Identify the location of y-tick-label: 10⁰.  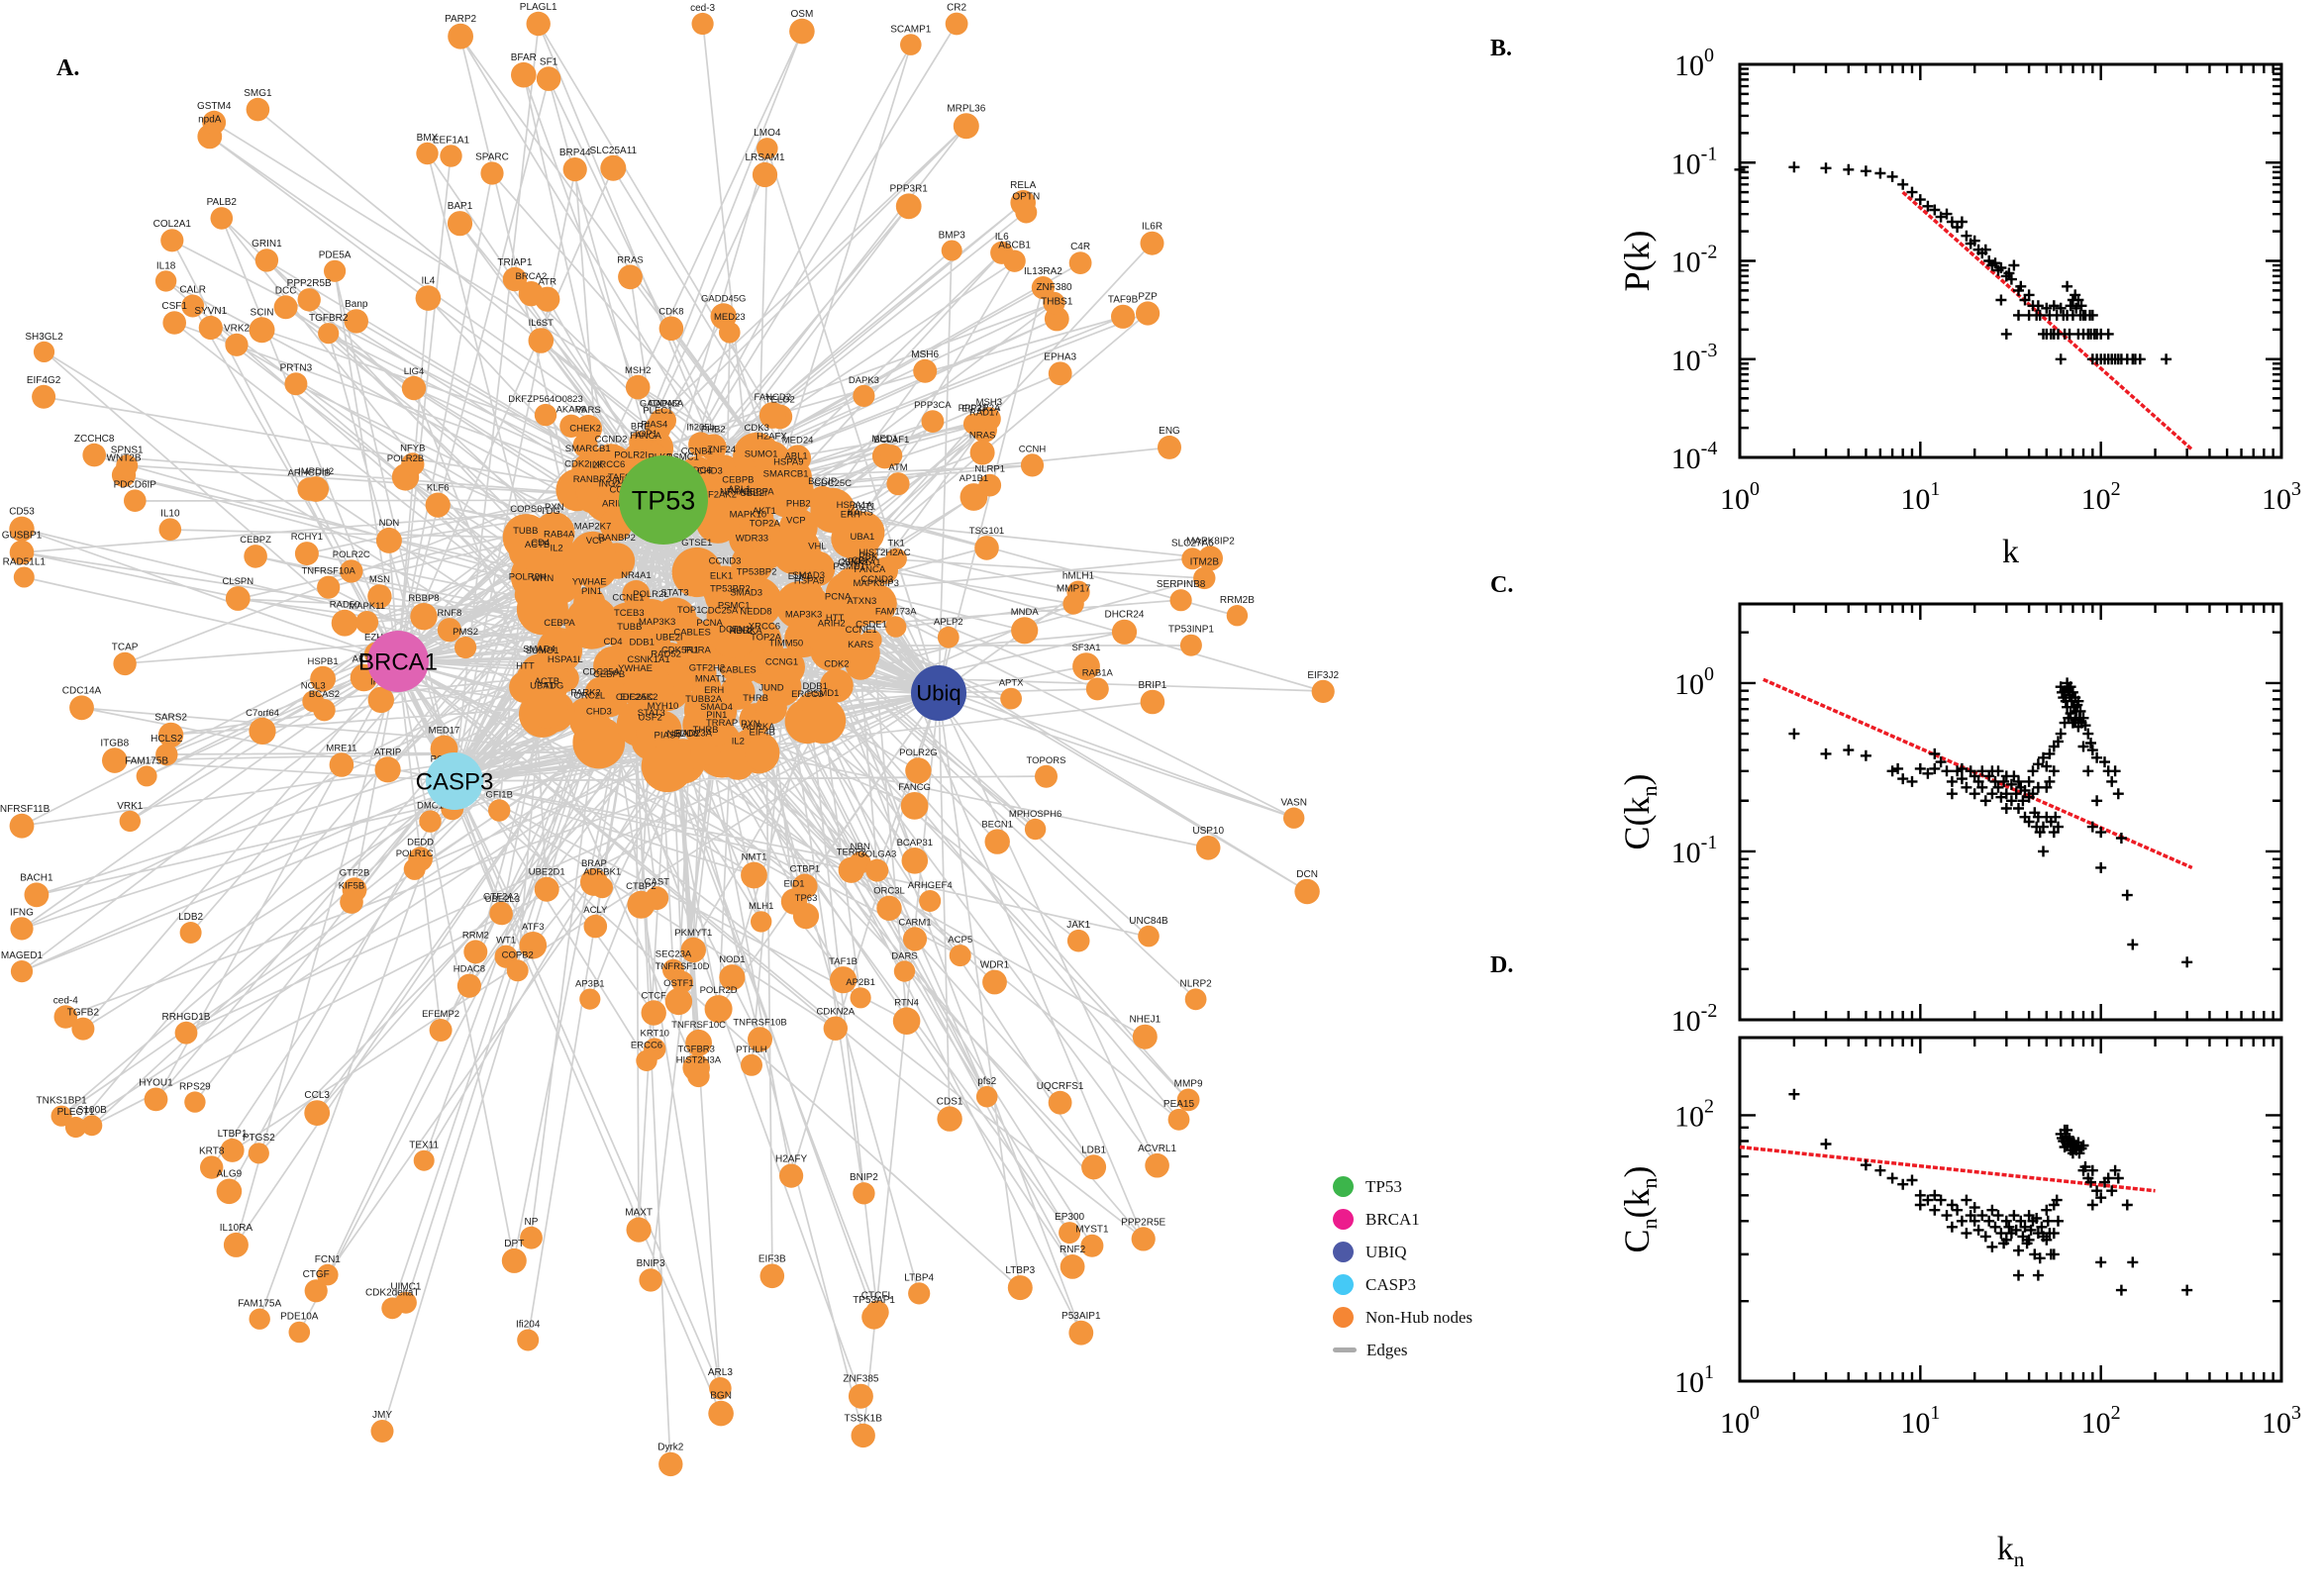
(1694, 682).